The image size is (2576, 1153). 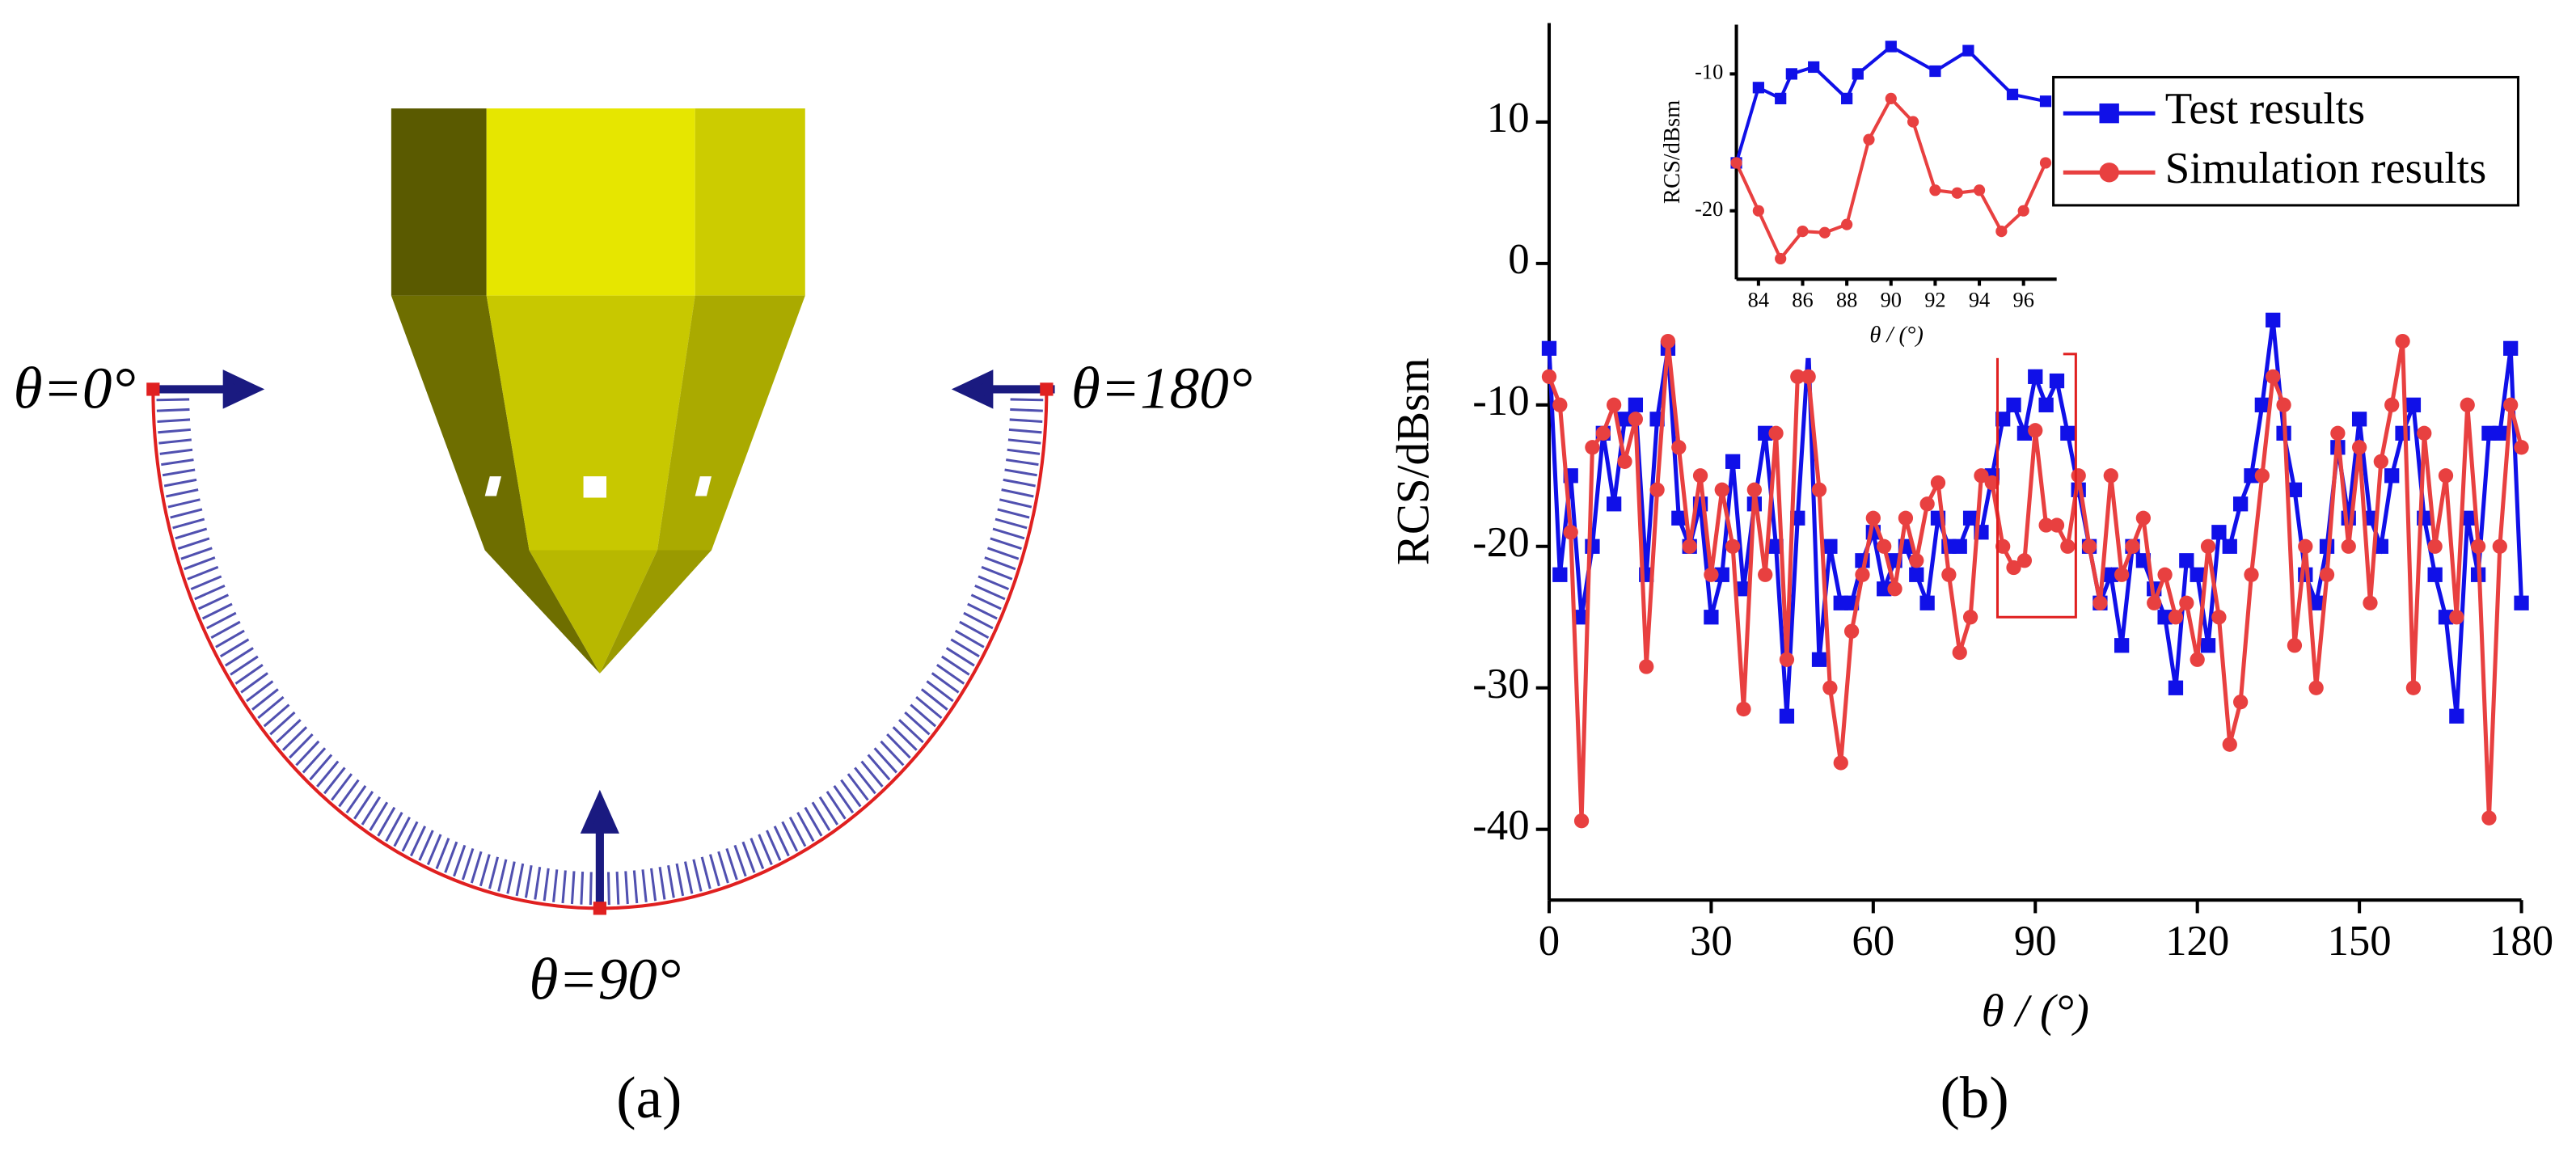 I want to click on label-180: θ=180°, so click(x=1161, y=387).